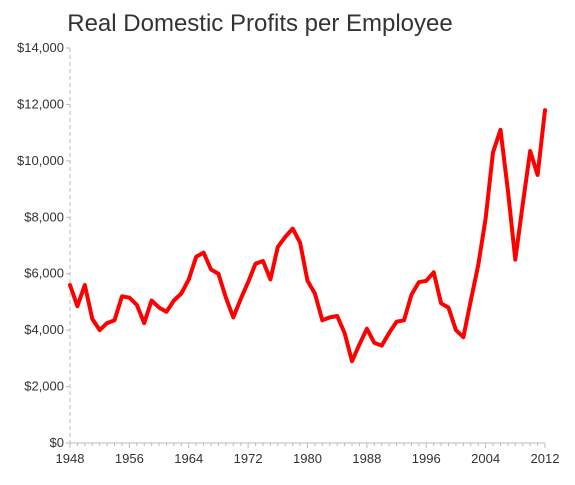 Image resolution: width=575 pixels, height=485 pixels. I want to click on y-tick-label: $8,000, so click(44, 216).